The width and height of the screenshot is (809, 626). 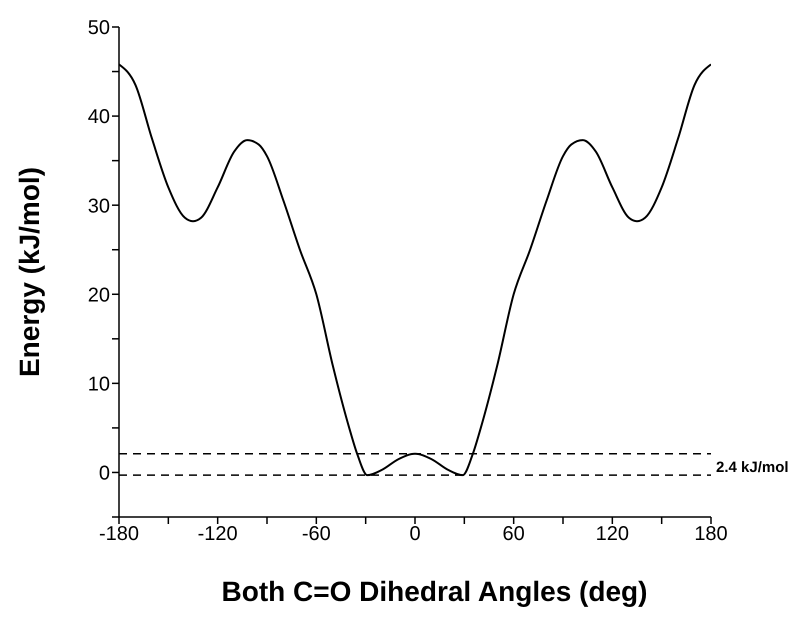 I want to click on text: 2.4 kJ/mol, so click(x=752, y=467).